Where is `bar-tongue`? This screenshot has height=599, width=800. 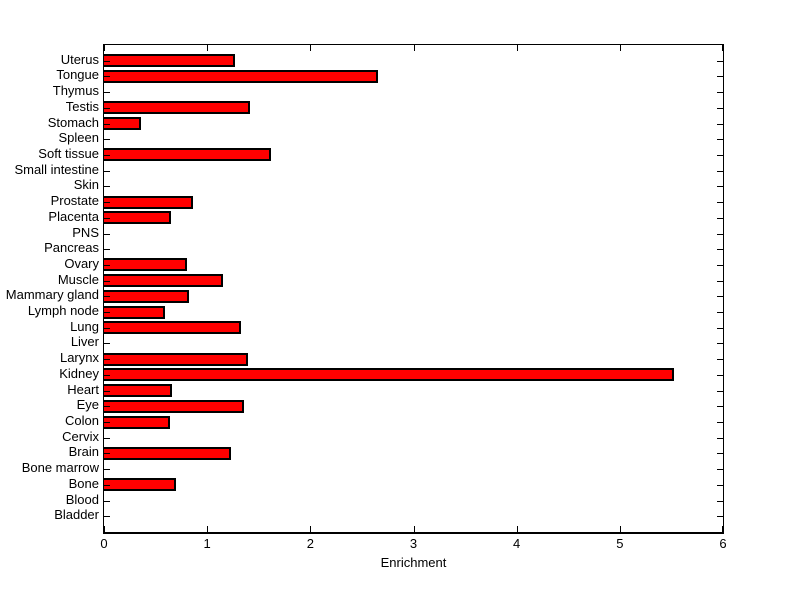 bar-tongue is located at coordinates (241, 76).